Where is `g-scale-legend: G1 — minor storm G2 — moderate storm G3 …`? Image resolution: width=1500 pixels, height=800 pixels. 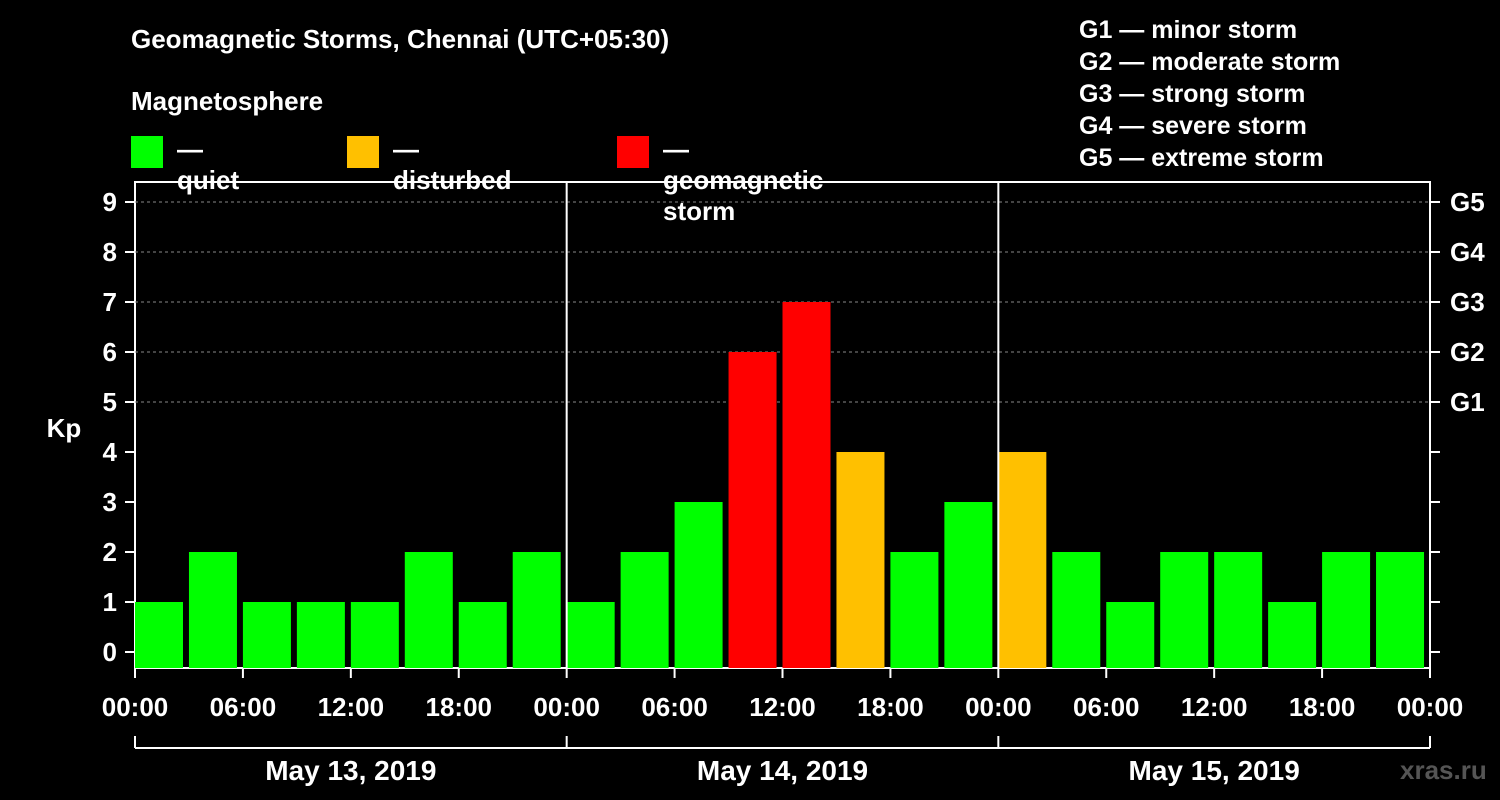
g-scale-legend: G1 — minor storm G2 — moderate storm G3 … is located at coordinates (1209, 94).